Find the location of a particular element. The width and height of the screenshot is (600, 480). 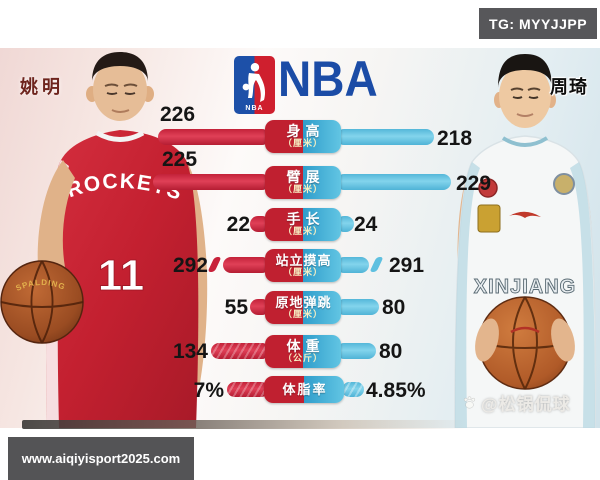

right-value: 218 is located at coordinates (455, 138).